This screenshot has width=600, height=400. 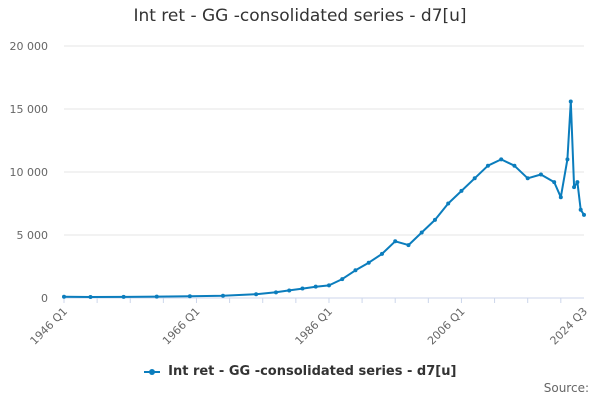 What do you see at coordinates (181, 326) in the screenshot?
I see `x-tick-label: 1966 Q1` at bounding box center [181, 326].